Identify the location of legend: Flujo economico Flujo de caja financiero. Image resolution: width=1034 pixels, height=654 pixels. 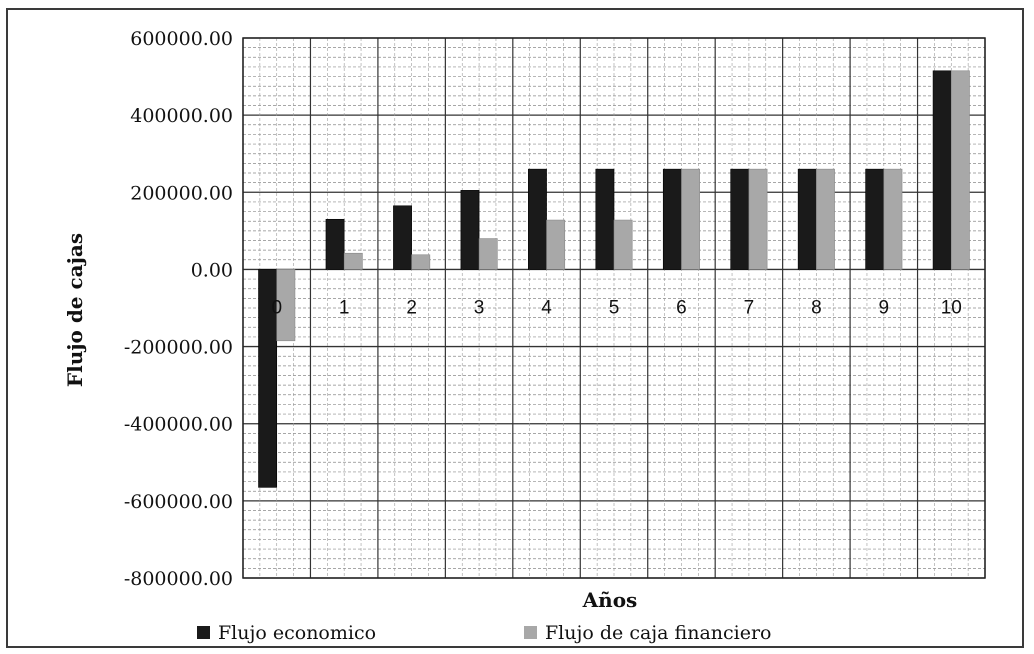
(484, 633).